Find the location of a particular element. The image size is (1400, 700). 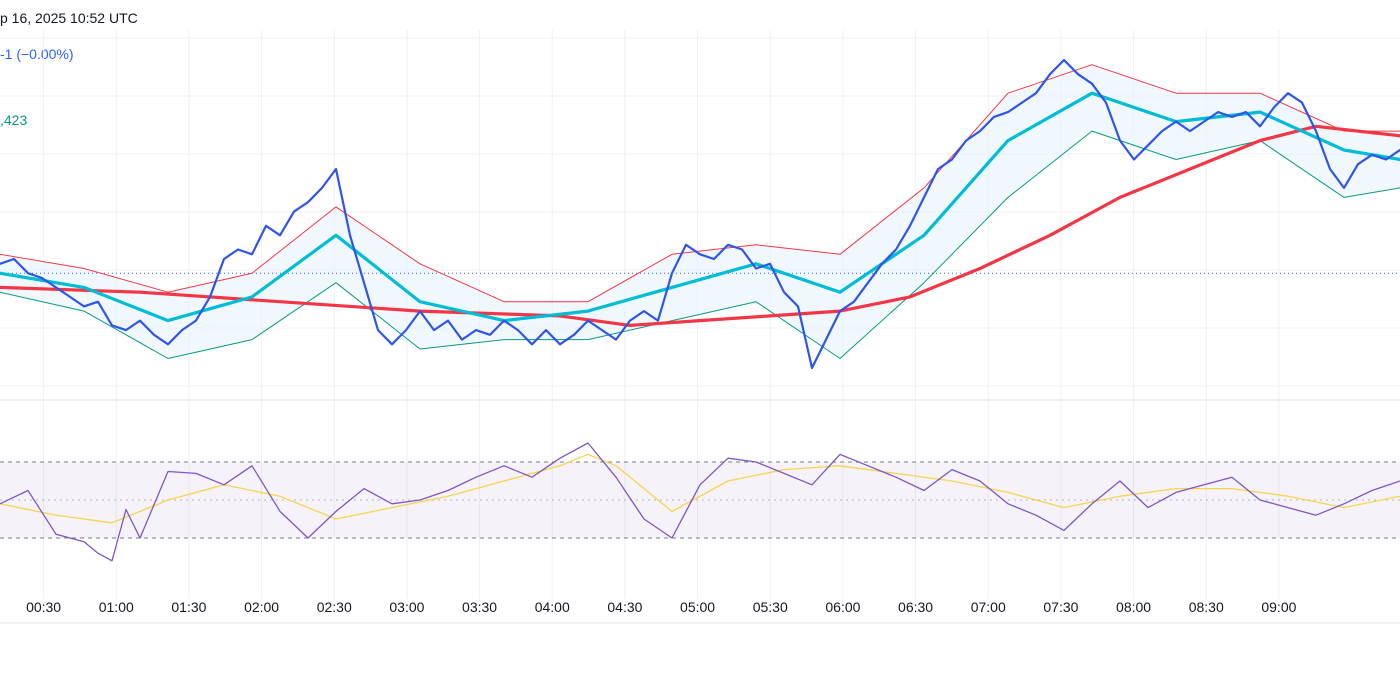

x-tick-label: 09:00 is located at coordinates (1278, 607).